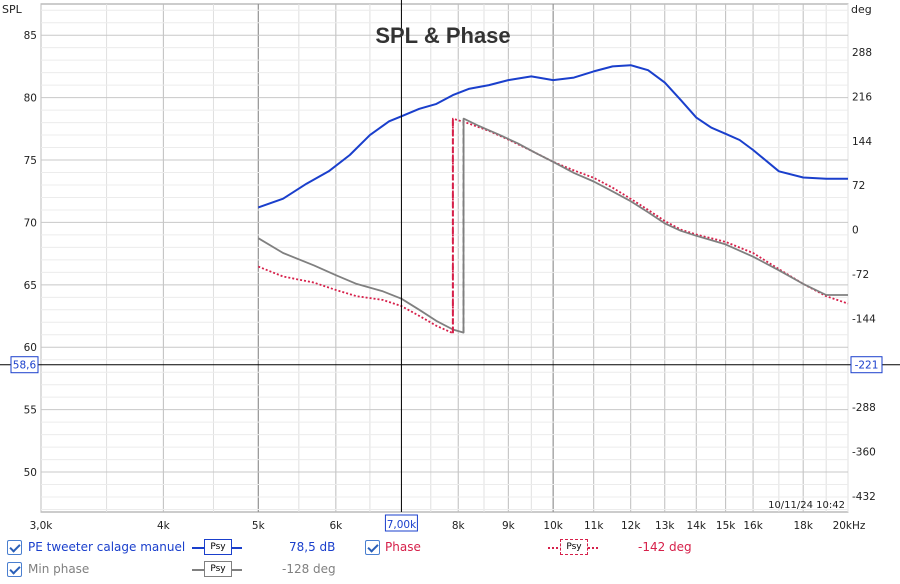 Image resolution: width=900 pixels, height=584 pixels. I want to click on y-left-tick-label: 65, so click(30, 286).